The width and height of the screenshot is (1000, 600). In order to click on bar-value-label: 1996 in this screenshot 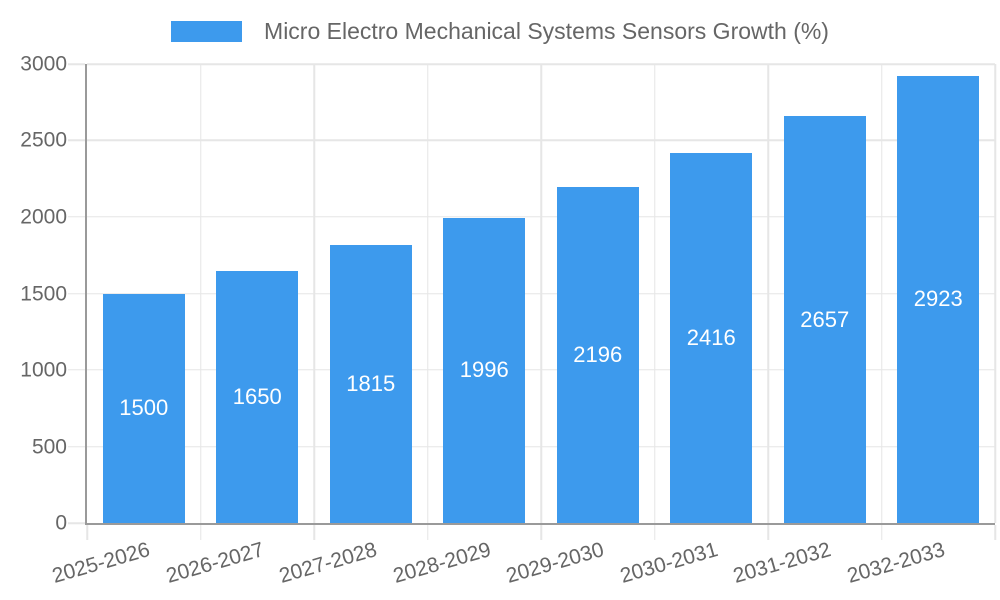, I will do `click(484, 370)`.